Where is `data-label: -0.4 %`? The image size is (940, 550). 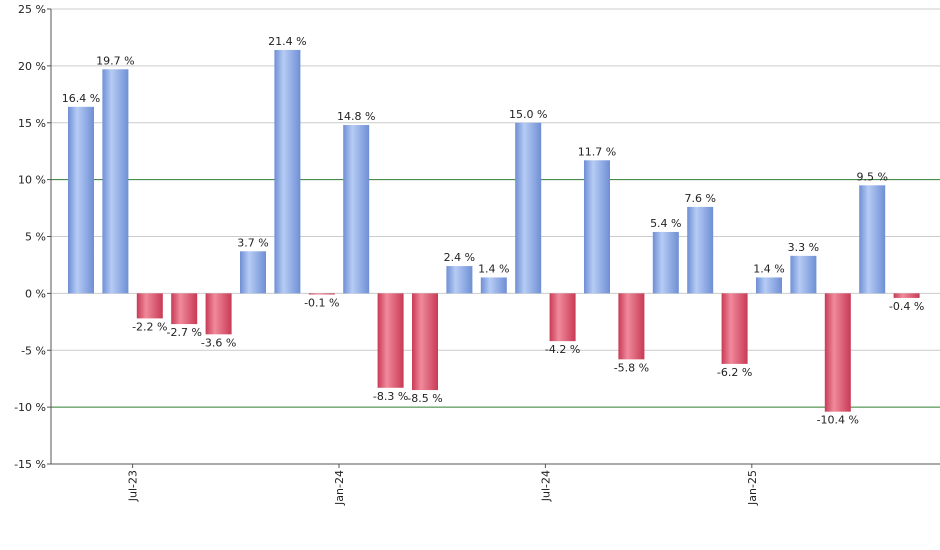 data-label: -0.4 % is located at coordinates (906, 306).